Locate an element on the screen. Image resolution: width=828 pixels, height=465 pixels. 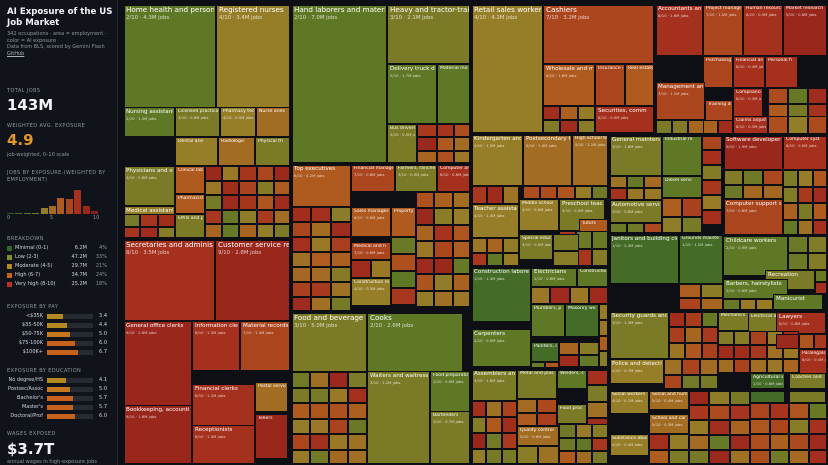
occupation-cell: Pharmacist is located at coordinates (190, 204).